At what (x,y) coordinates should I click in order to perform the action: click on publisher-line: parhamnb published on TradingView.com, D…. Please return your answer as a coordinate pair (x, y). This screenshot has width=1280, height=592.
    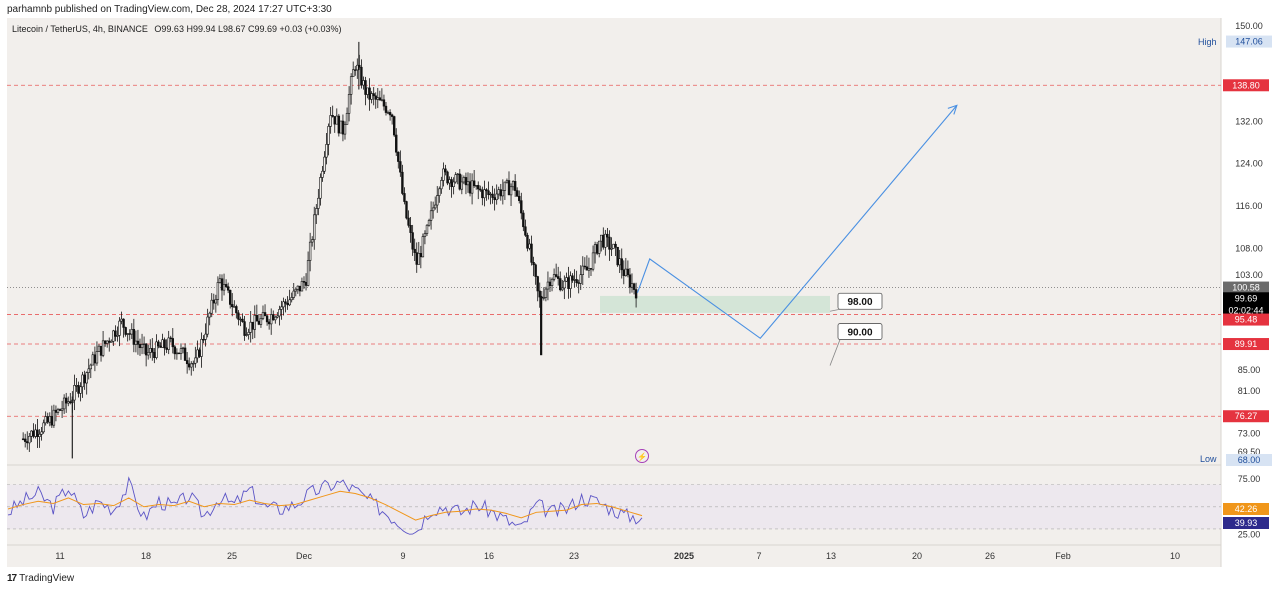
    Looking at the image, I should click on (169, 9).